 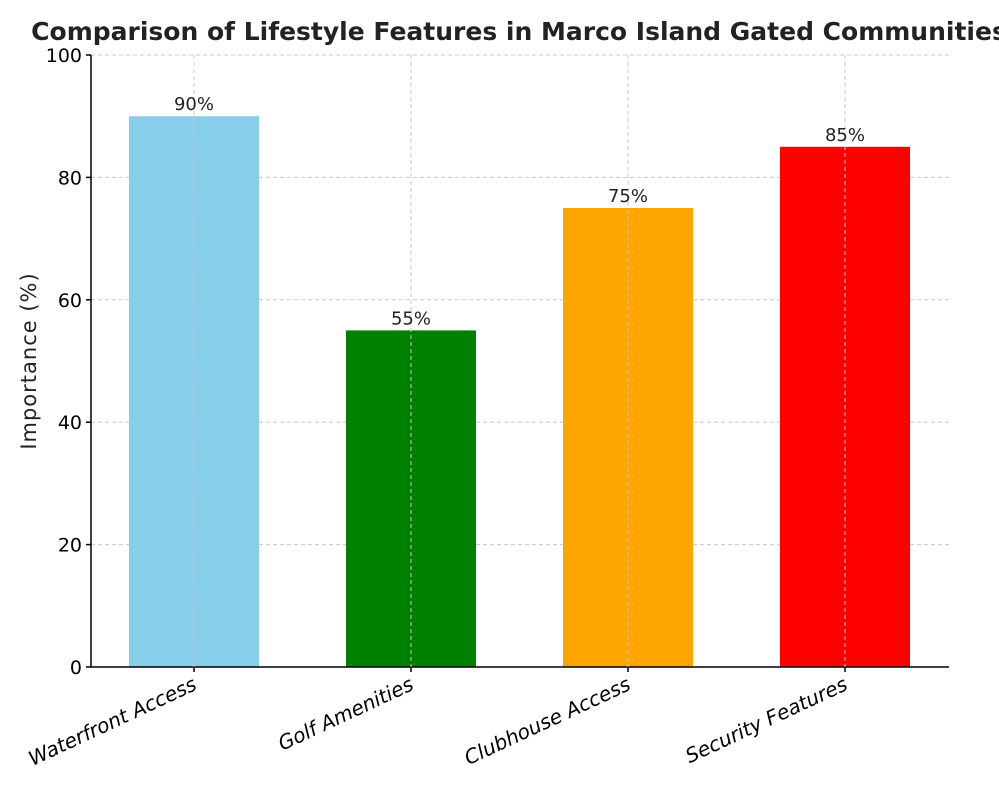 I want to click on x-tick-label: Waterfront Access, so click(x=113, y=721).